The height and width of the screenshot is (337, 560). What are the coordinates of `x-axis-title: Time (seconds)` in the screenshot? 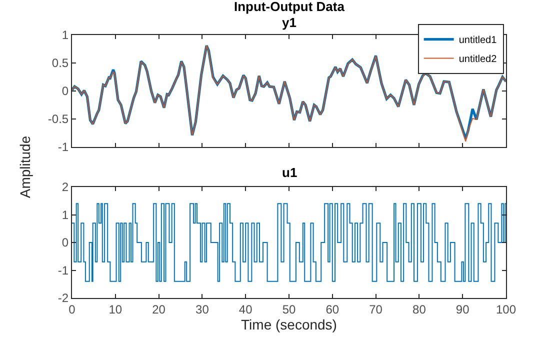 It's located at (289, 324).